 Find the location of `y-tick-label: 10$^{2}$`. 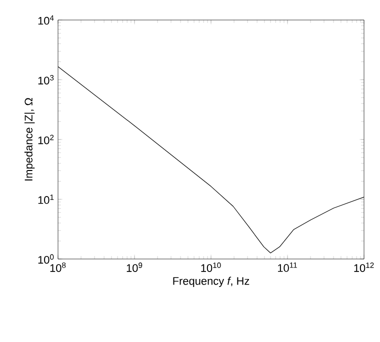

y-tick-label: 10$^{2}$ is located at coordinates (46, 139).